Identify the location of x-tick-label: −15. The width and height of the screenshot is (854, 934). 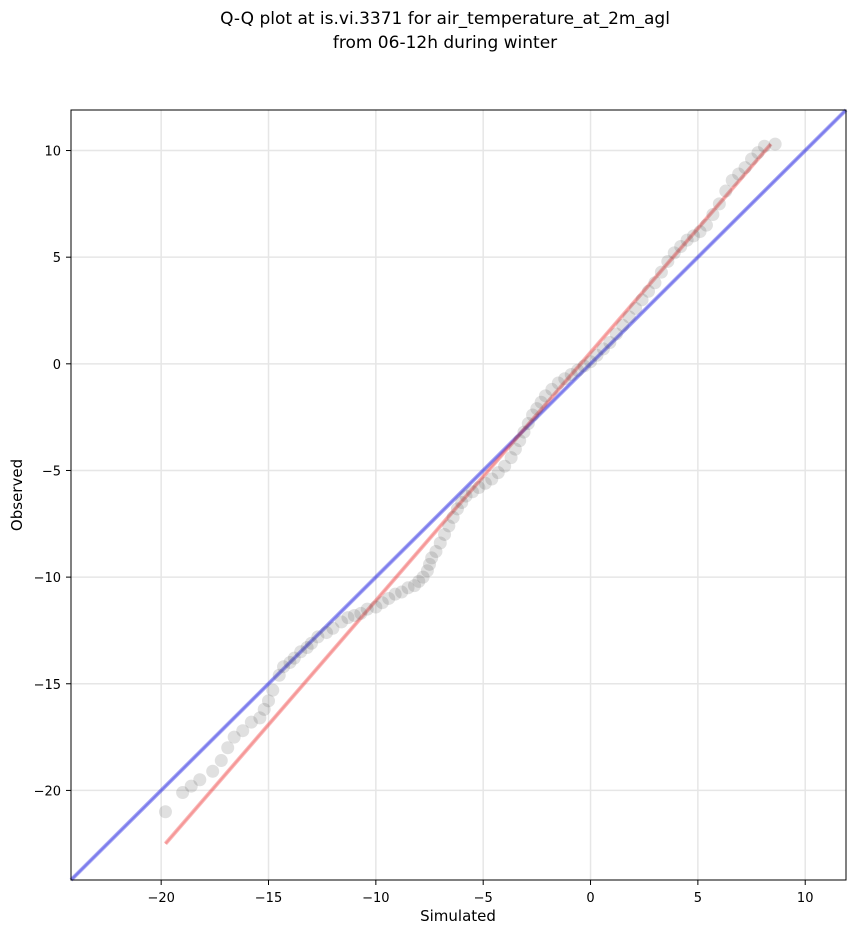
(268, 898).